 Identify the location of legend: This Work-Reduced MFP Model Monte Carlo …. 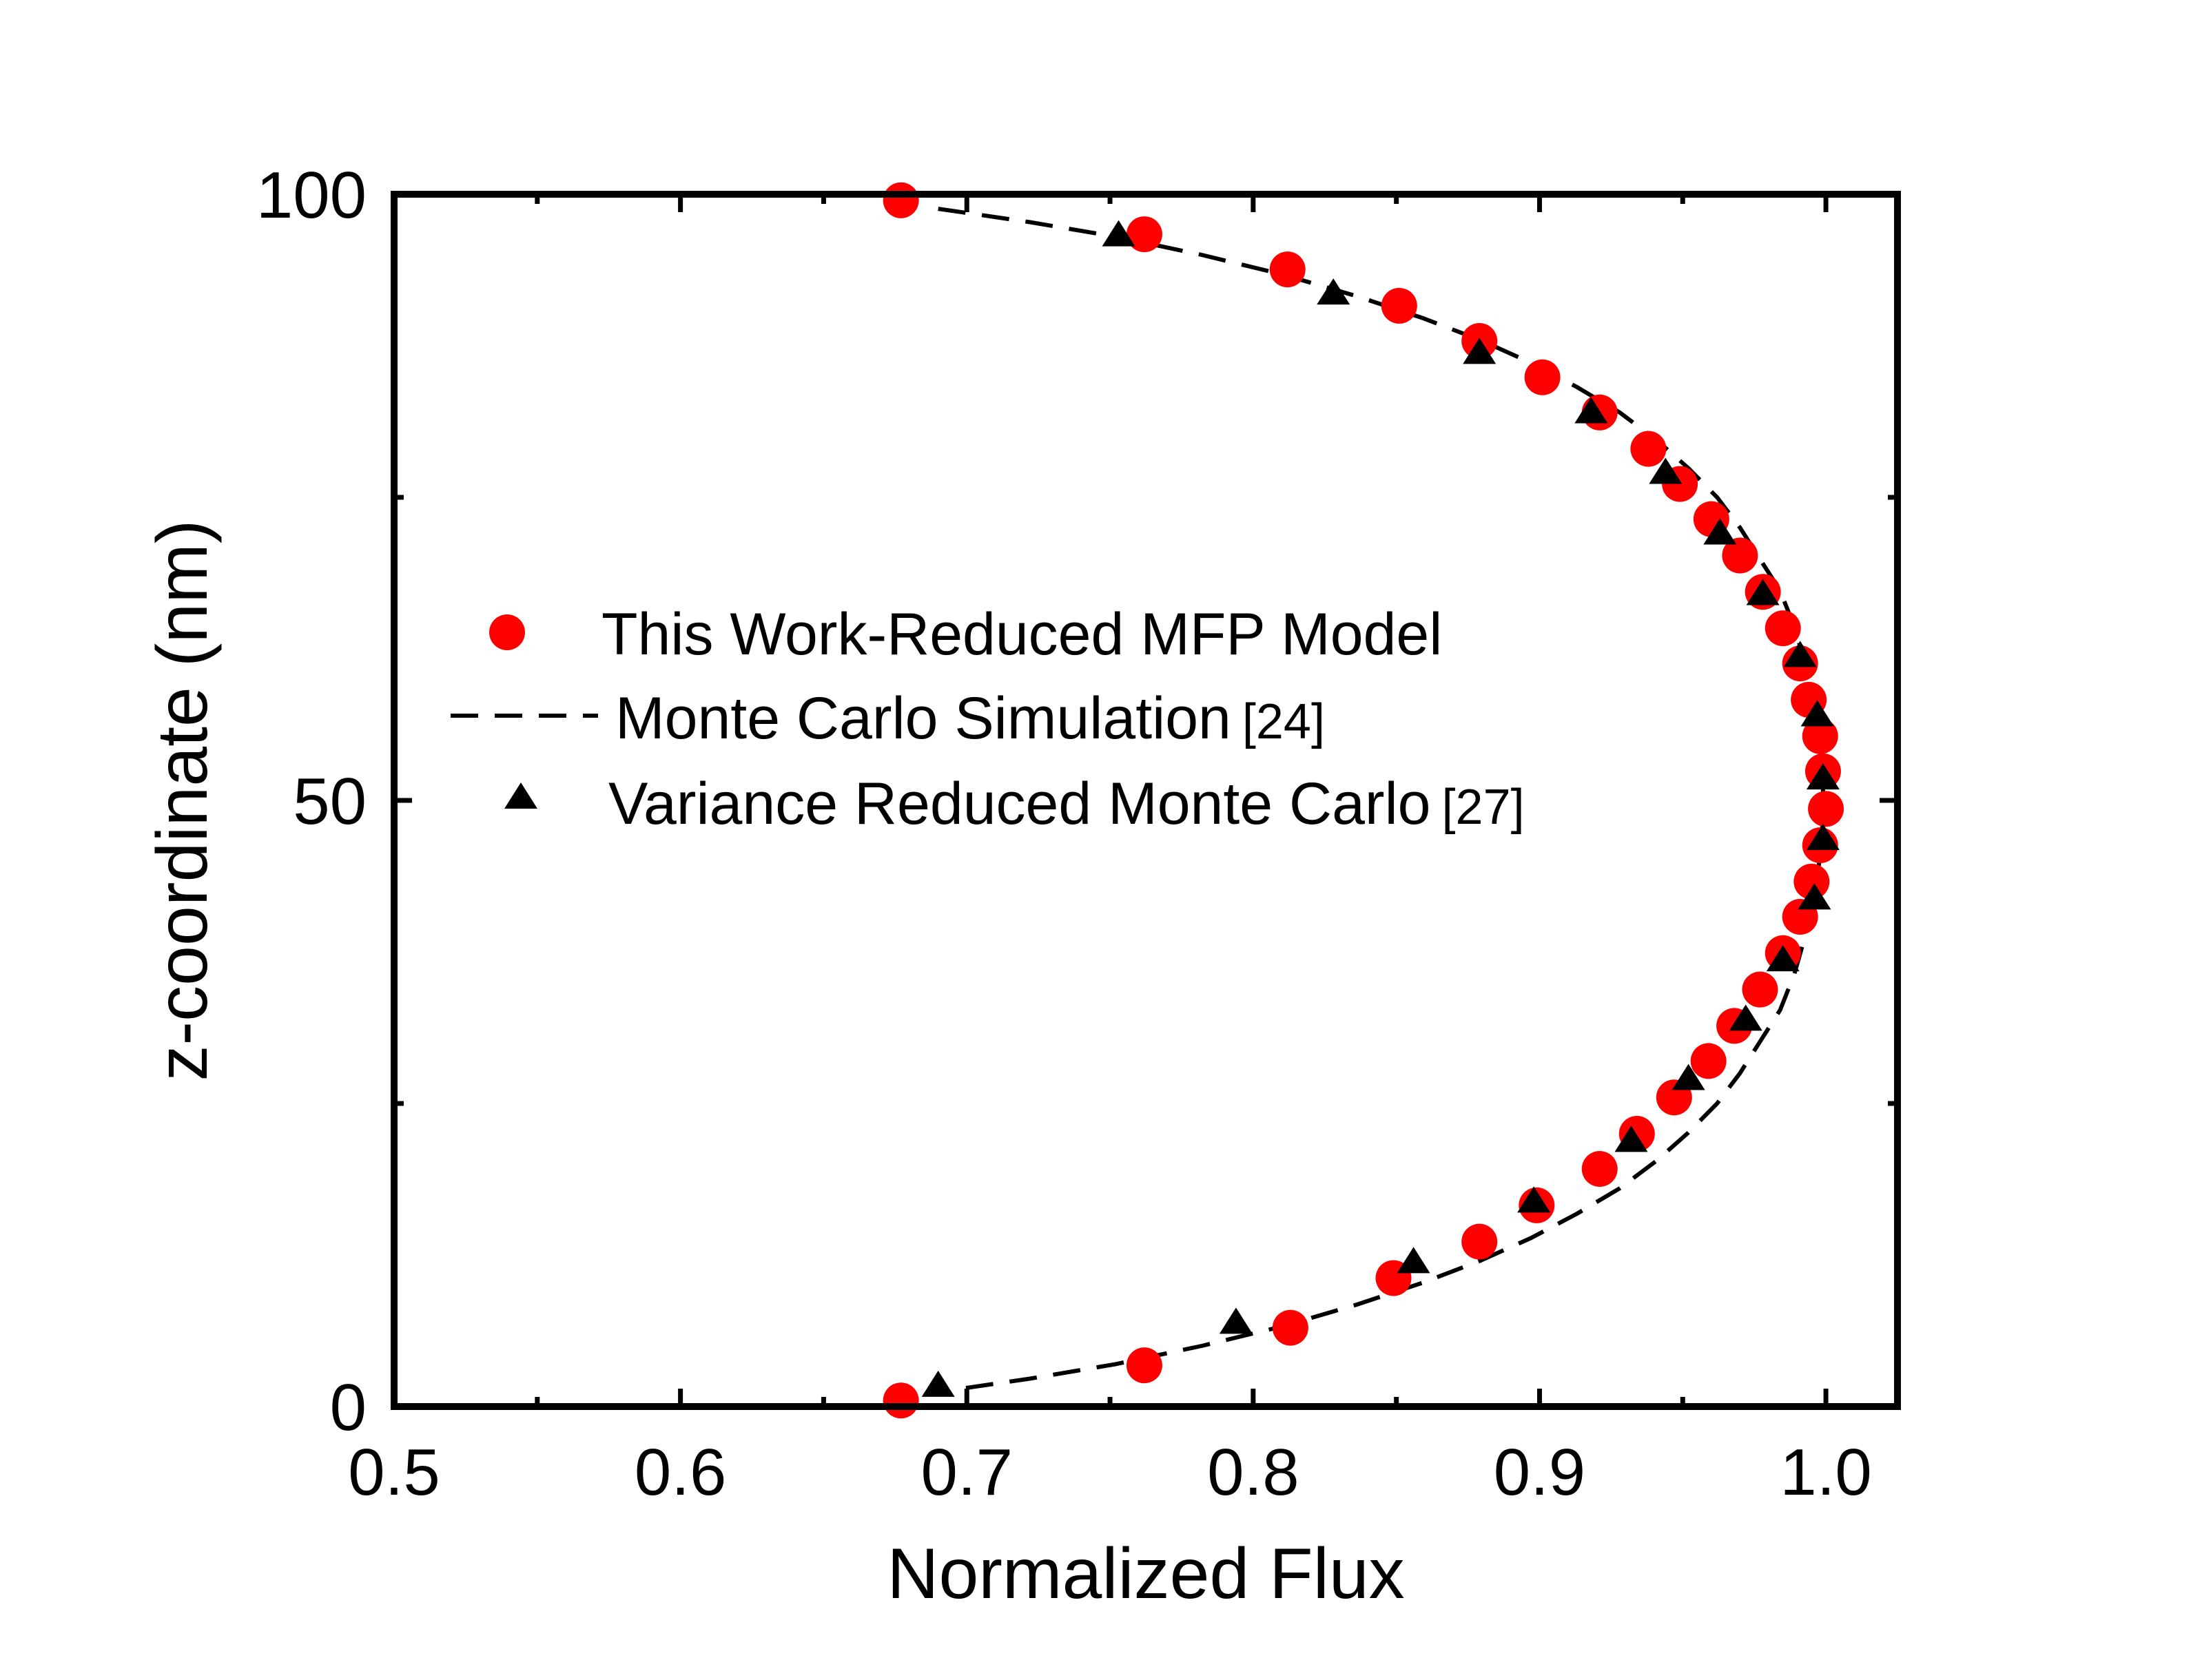
(988, 719).